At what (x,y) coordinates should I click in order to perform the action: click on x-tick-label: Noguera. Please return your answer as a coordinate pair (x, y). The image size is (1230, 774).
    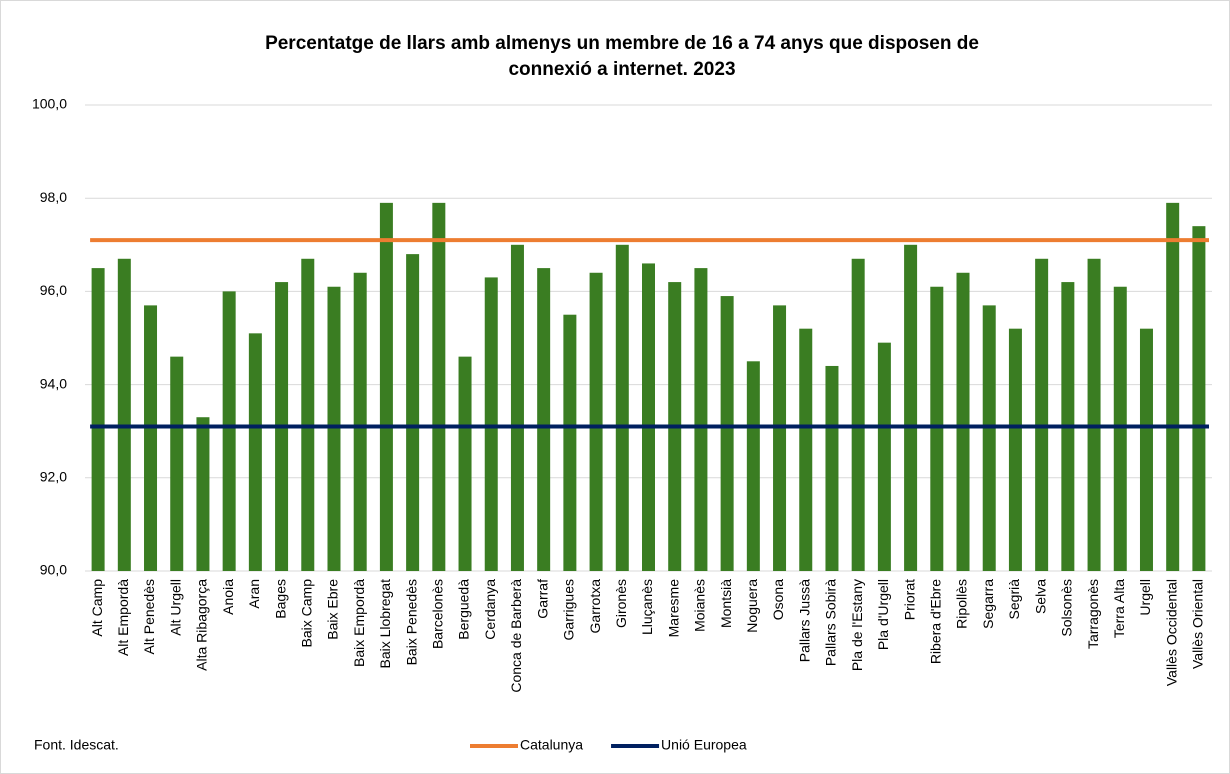
    Looking at the image, I should click on (752, 606).